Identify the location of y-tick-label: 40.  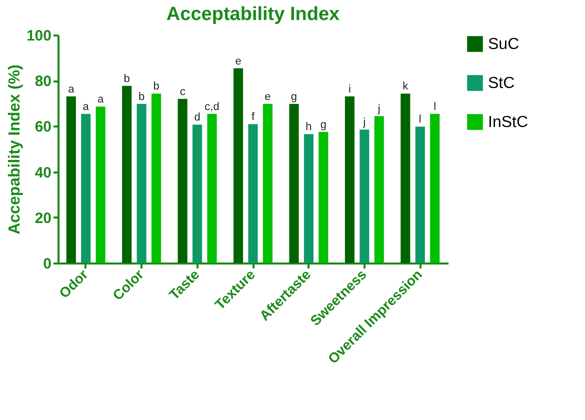
(43, 173).